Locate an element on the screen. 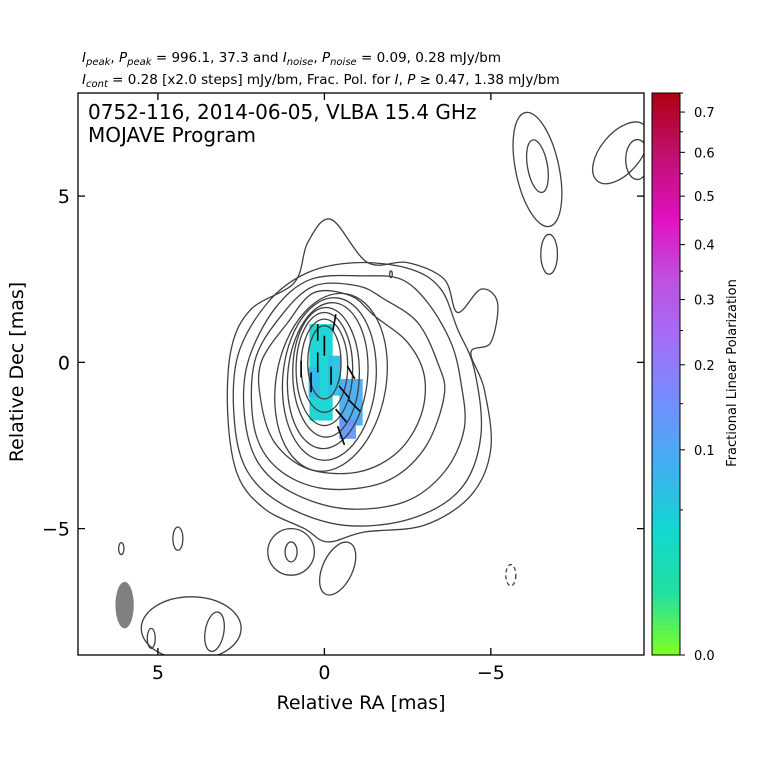  colorbar-tick-label: 0.5 is located at coordinates (704, 197).